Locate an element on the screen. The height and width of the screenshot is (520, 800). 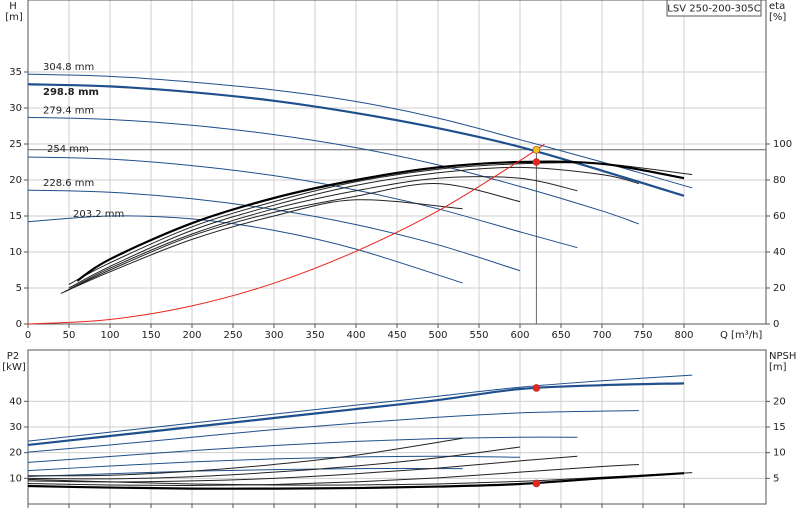
y2-tick-label: 5 is located at coordinates (776, 478).